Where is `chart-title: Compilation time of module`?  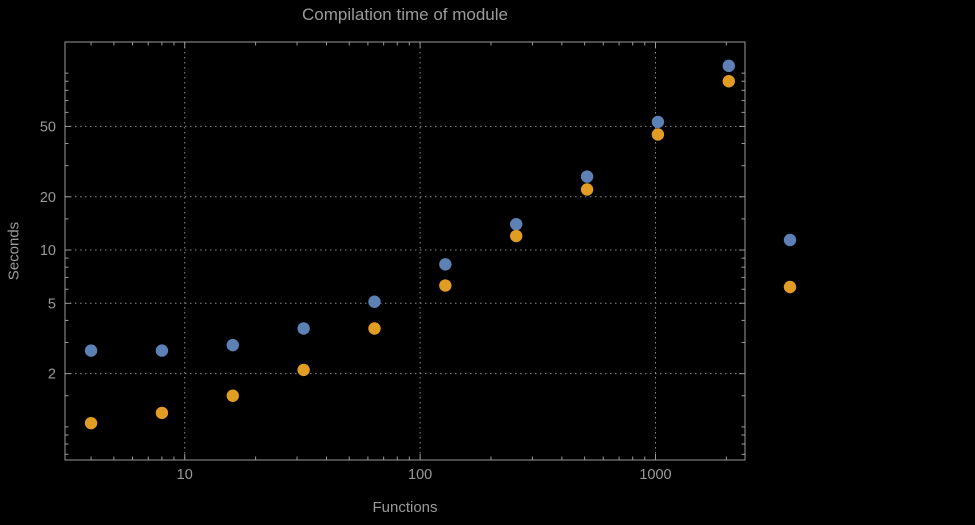
chart-title: Compilation time of module is located at coordinates (405, 14).